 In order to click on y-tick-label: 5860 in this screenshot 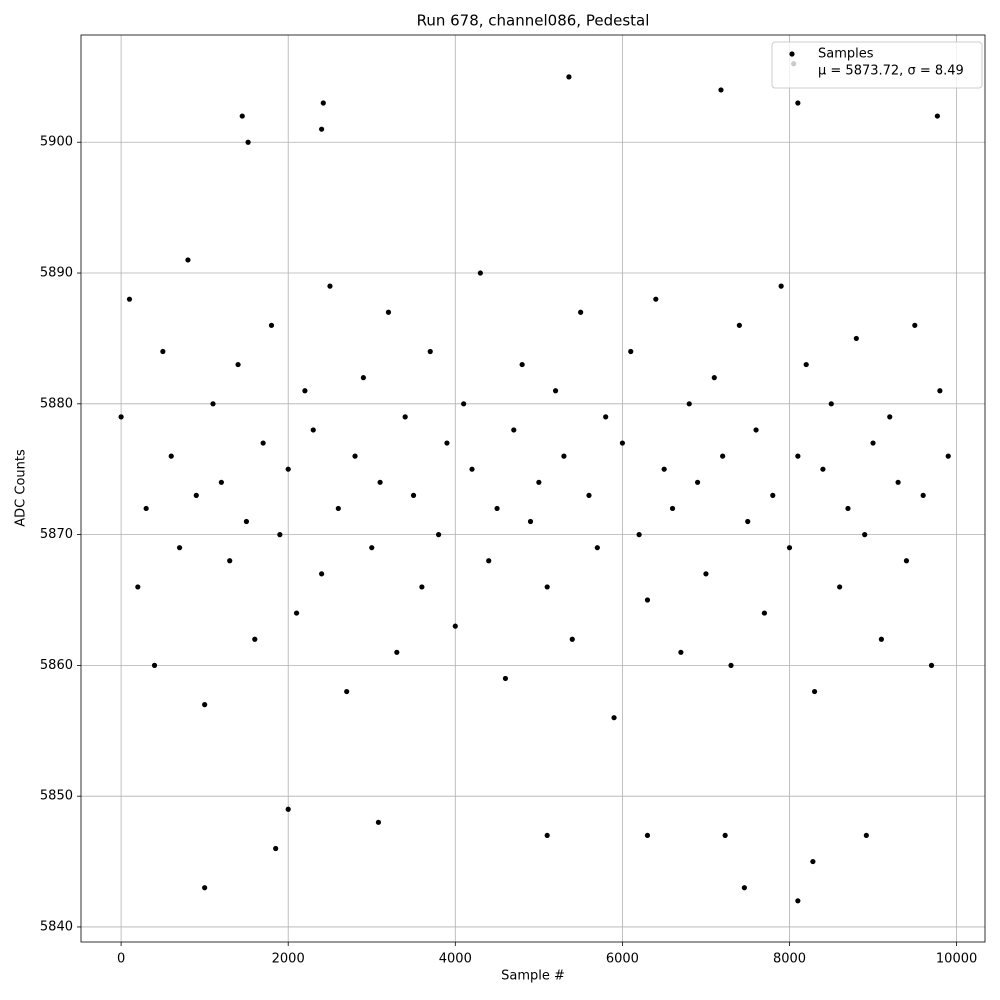, I will do `click(56, 665)`.